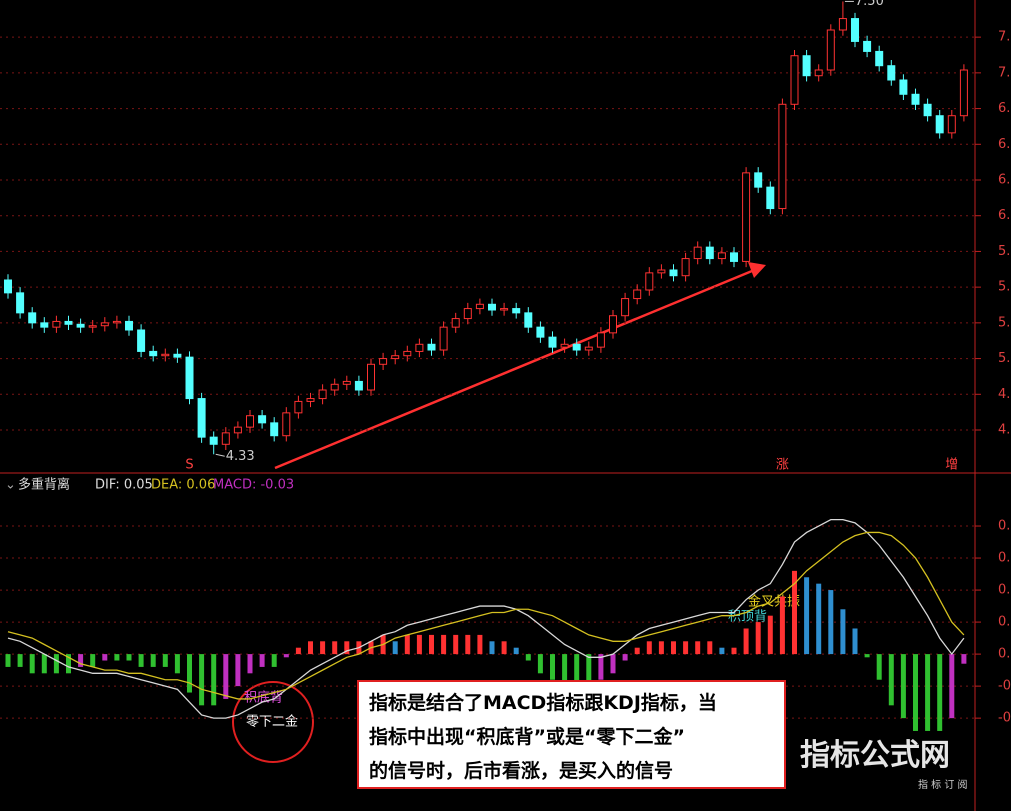  What do you see at coordinates (124, 485) in the screenshot?
I see `legend-entry: DIF: 0.05` at bounding box center [124, 485].